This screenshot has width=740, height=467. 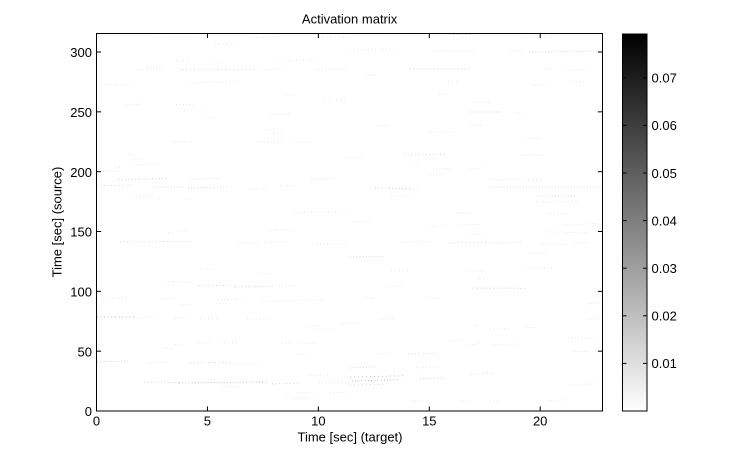 What do you see at coordinates (207, 421) in the screenshot?
I see `svg-text: 5` at bounding box center [207, 421].